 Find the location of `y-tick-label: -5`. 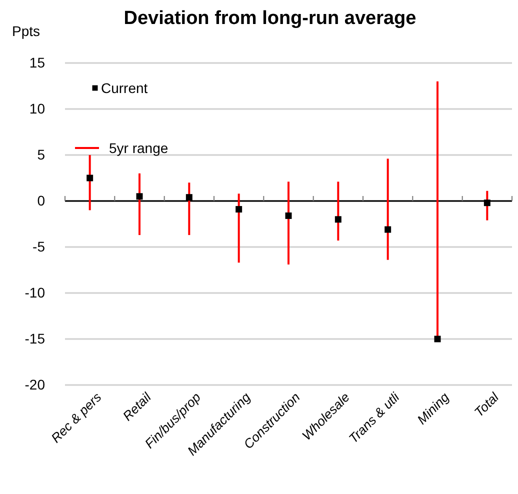

y-tick-label: -5 is located at coordinates (39, 246).